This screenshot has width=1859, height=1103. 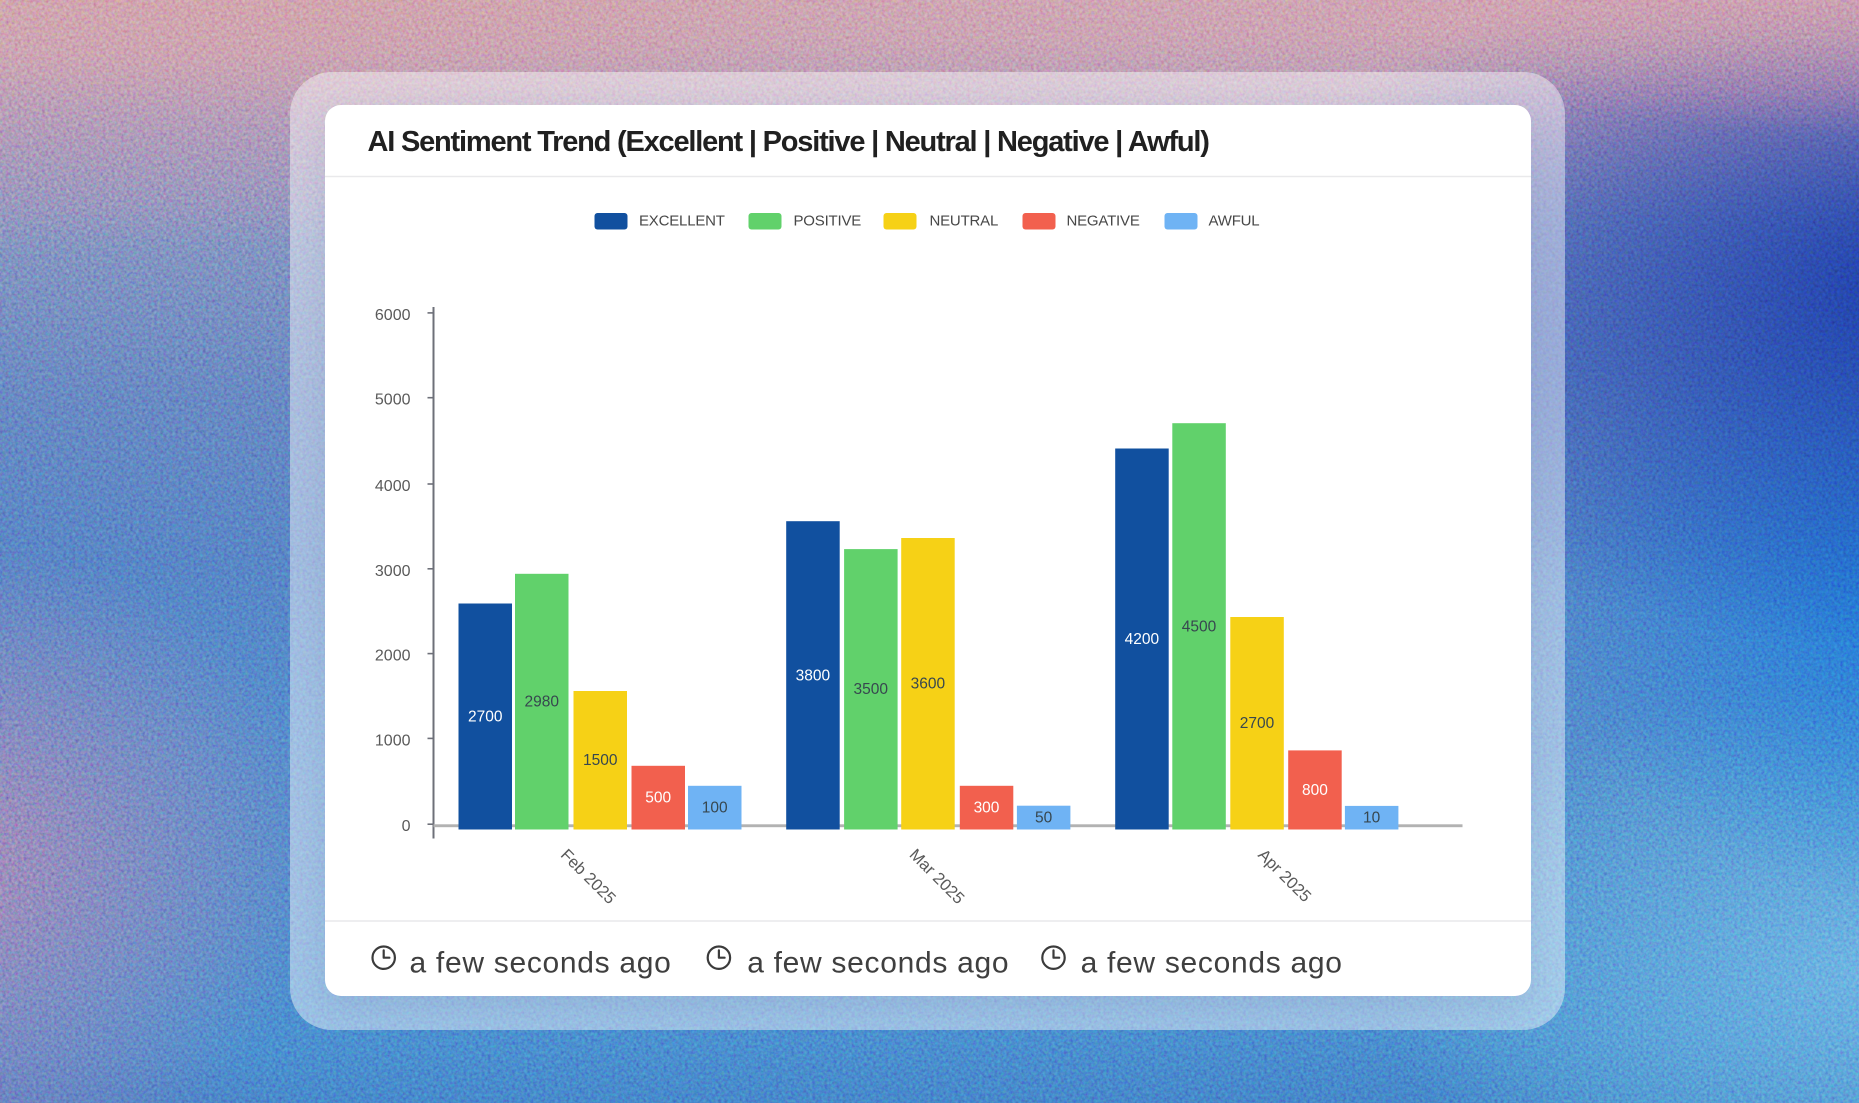 What do you see at coordinates (541, 702) in the screenshot?
I see `svg-text: 2980` at bounding box center [541, 702].